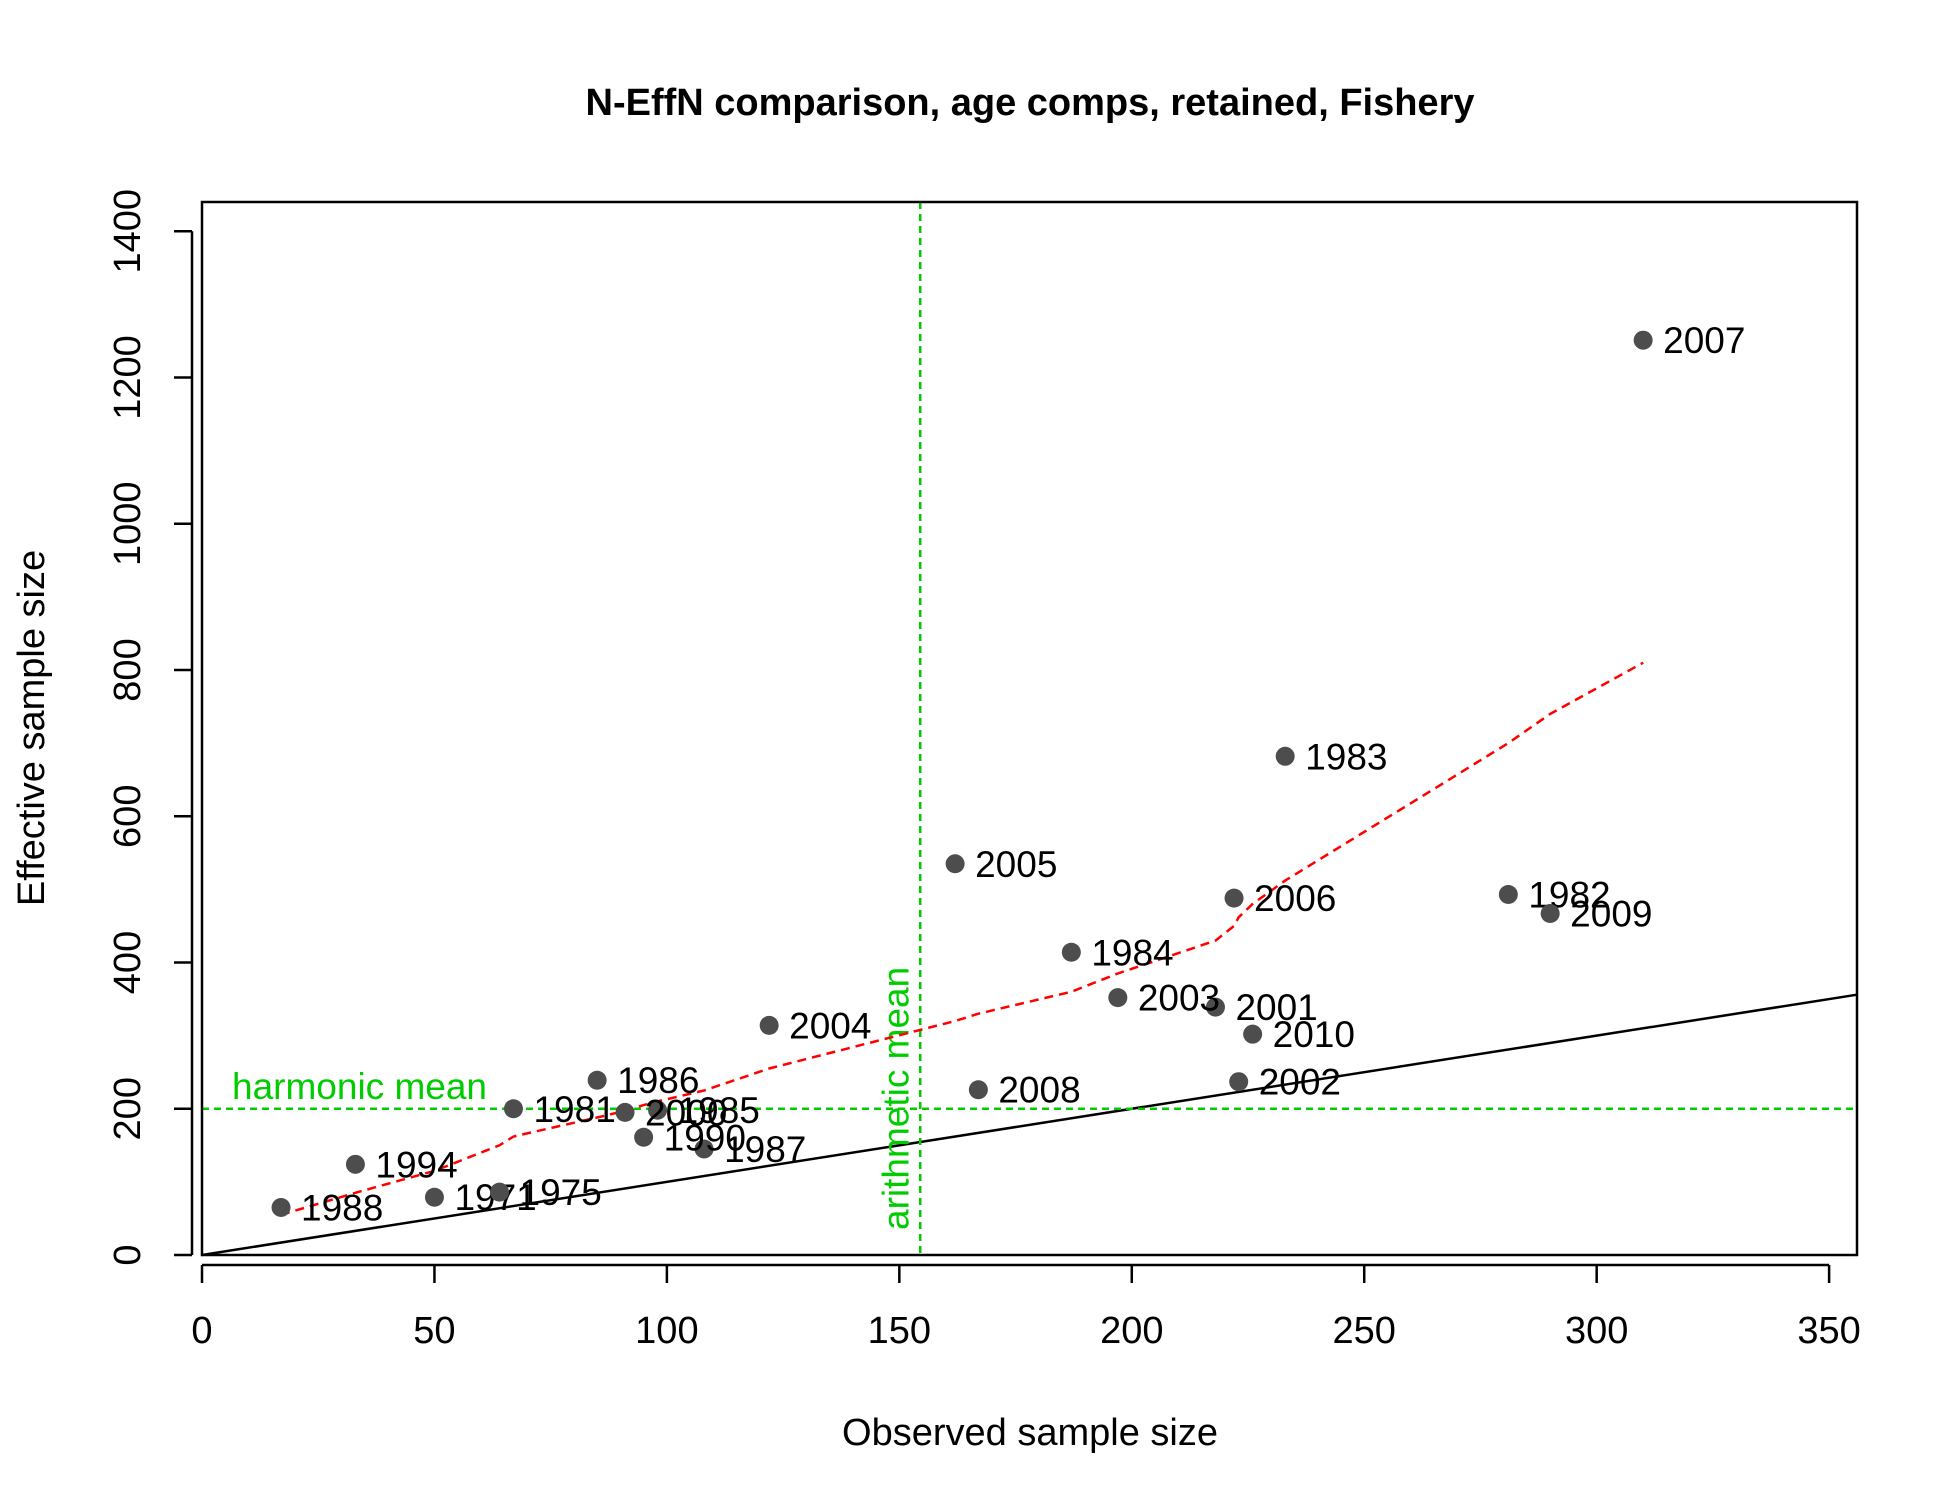  I want to click on x-tick-label: 200, so click(1131, 1331).